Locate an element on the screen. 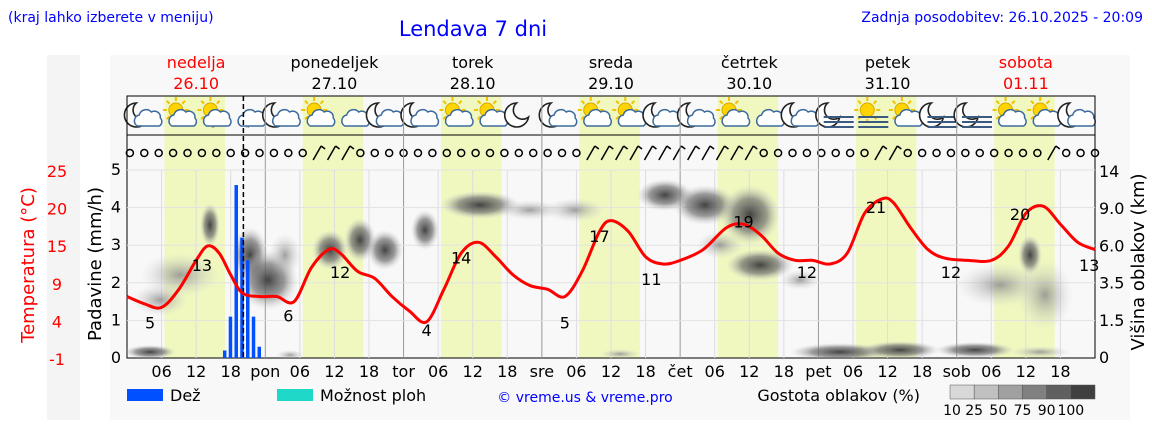 The width and height of the screenshot is (1152, 443). cloud-height-tick-label: 6.0 is located at coordinates (1111, 245).